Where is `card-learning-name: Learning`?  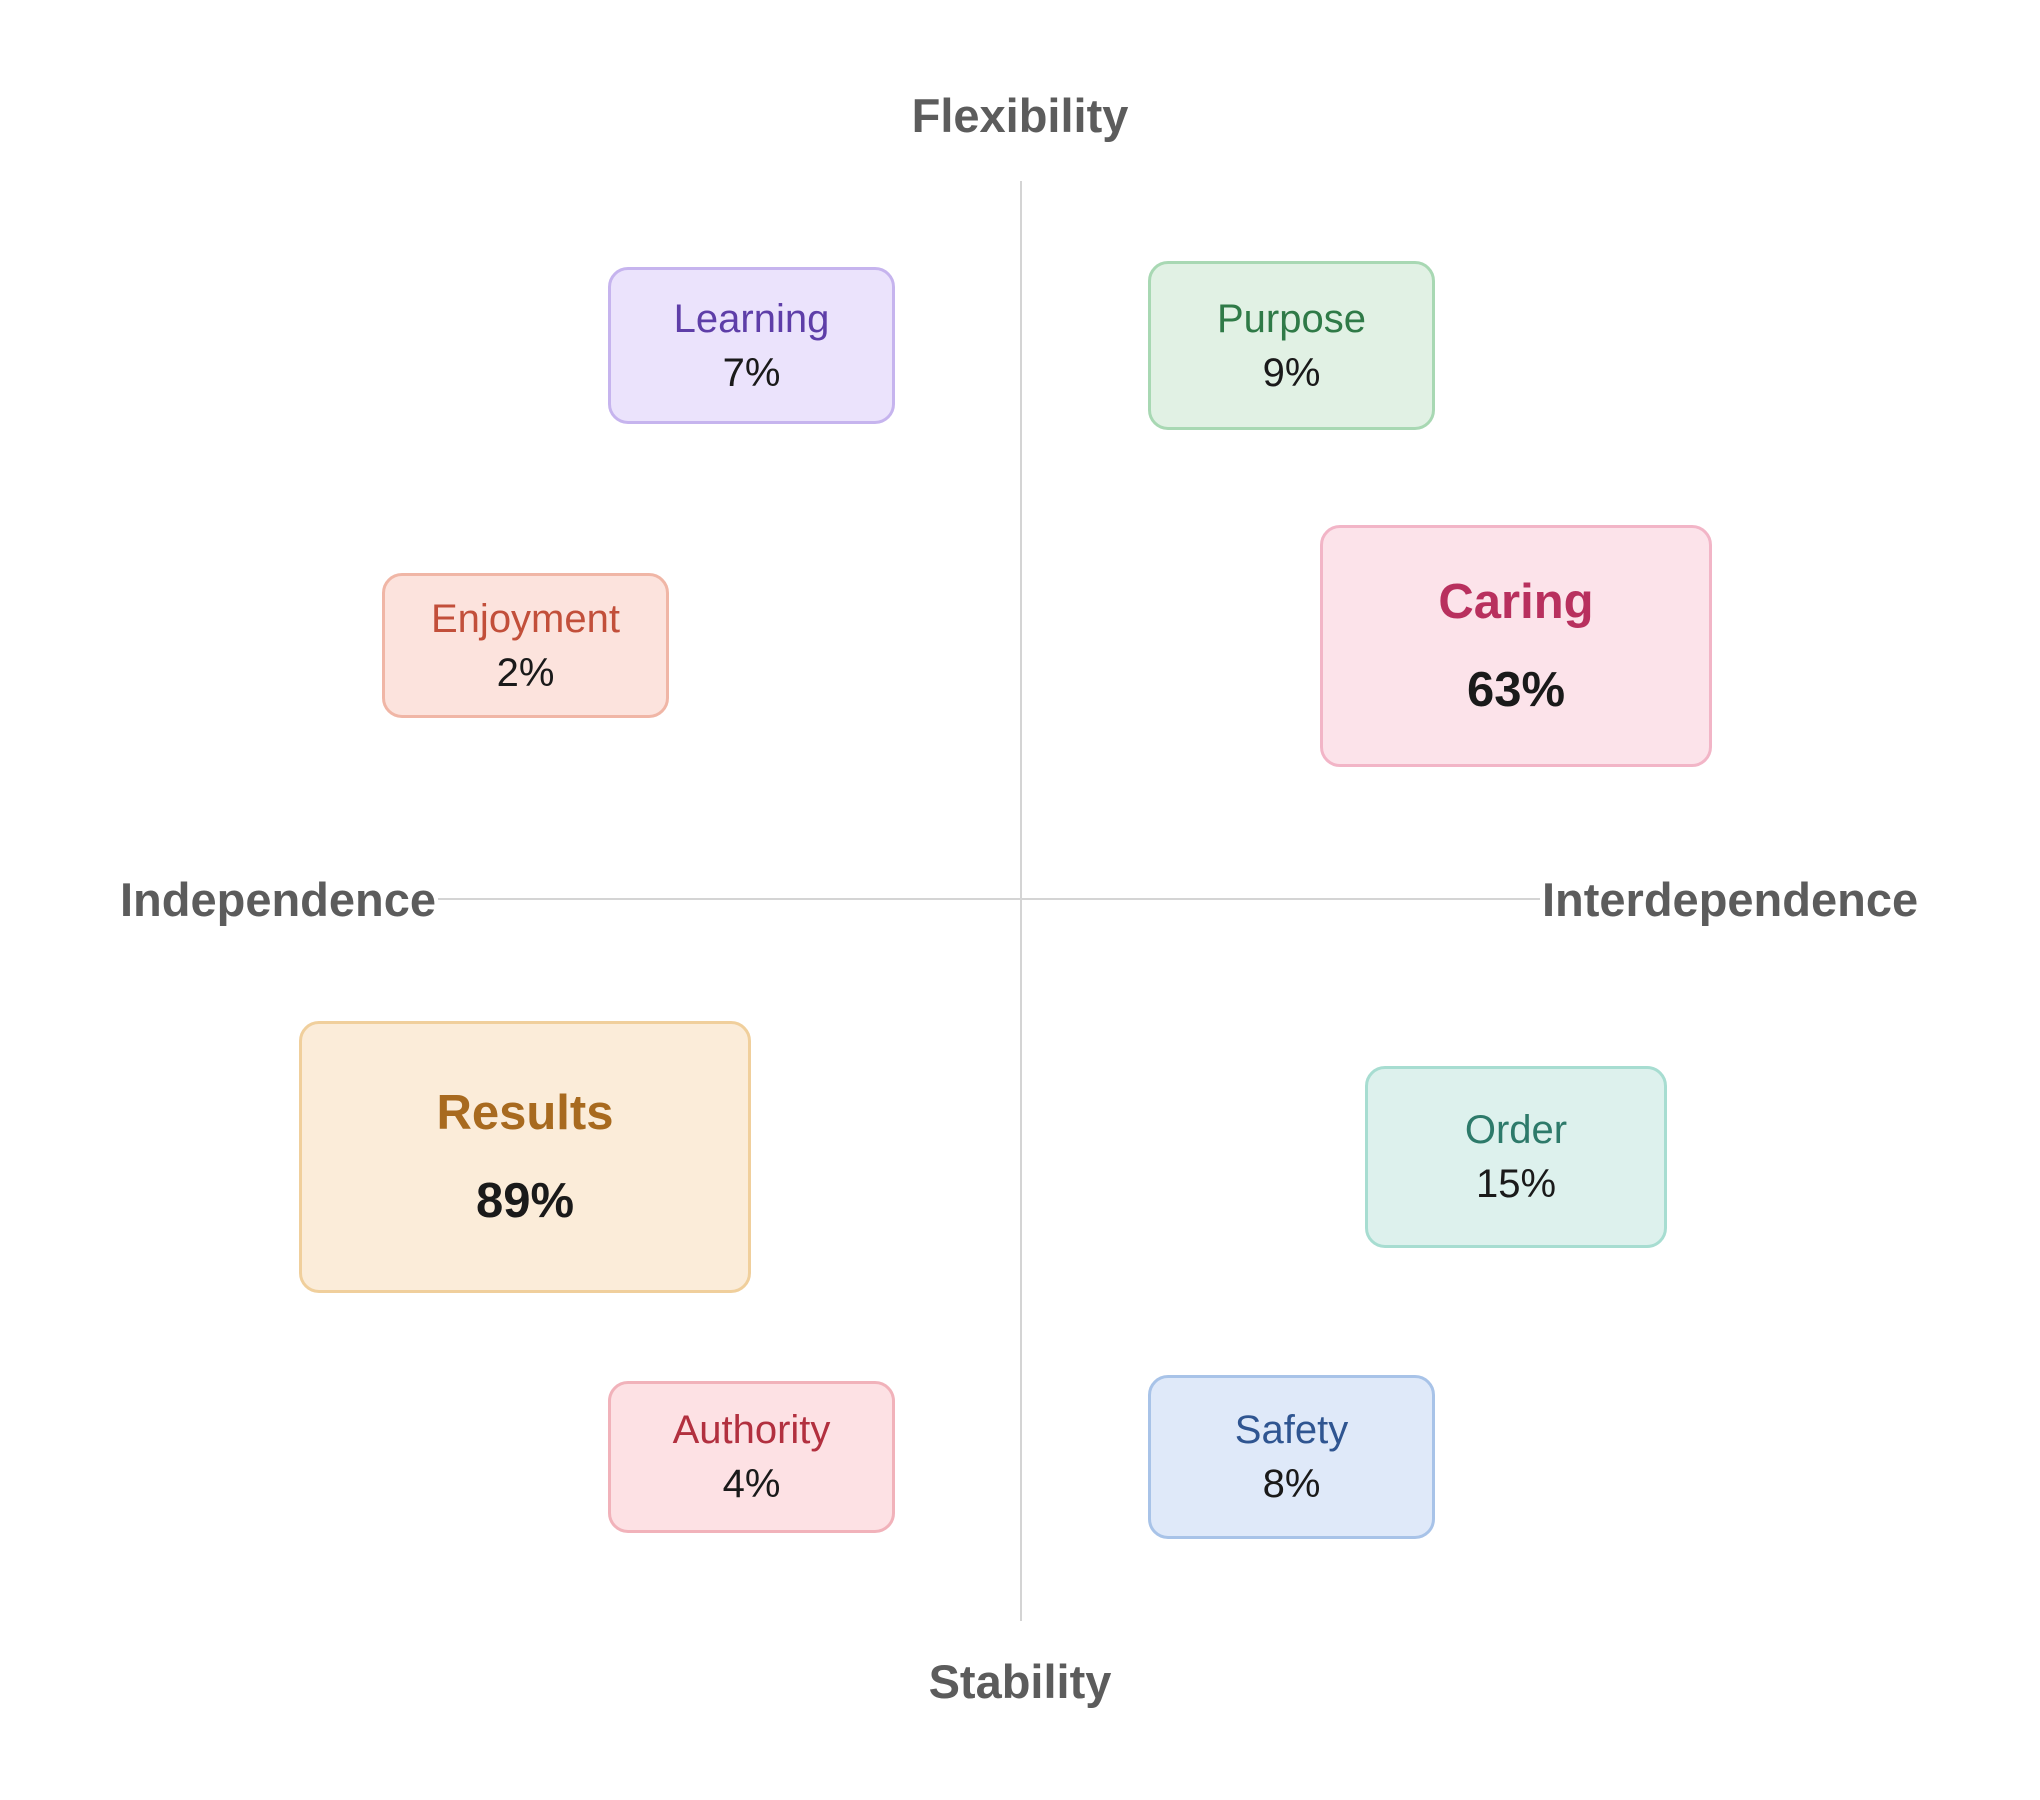 card-learning-name: Learning is located at coordinates (751, 318).